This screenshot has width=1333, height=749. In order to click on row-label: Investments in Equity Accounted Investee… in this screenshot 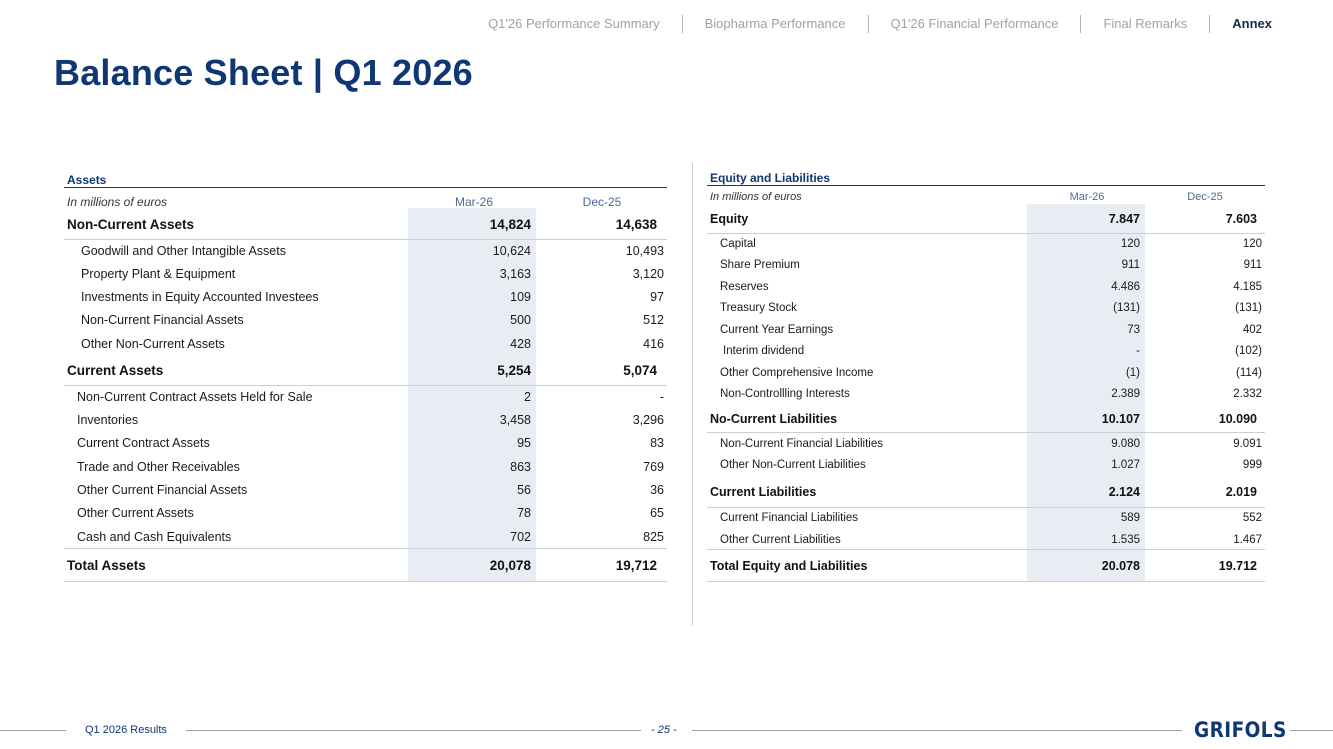, I will do `click(200, 297)`.